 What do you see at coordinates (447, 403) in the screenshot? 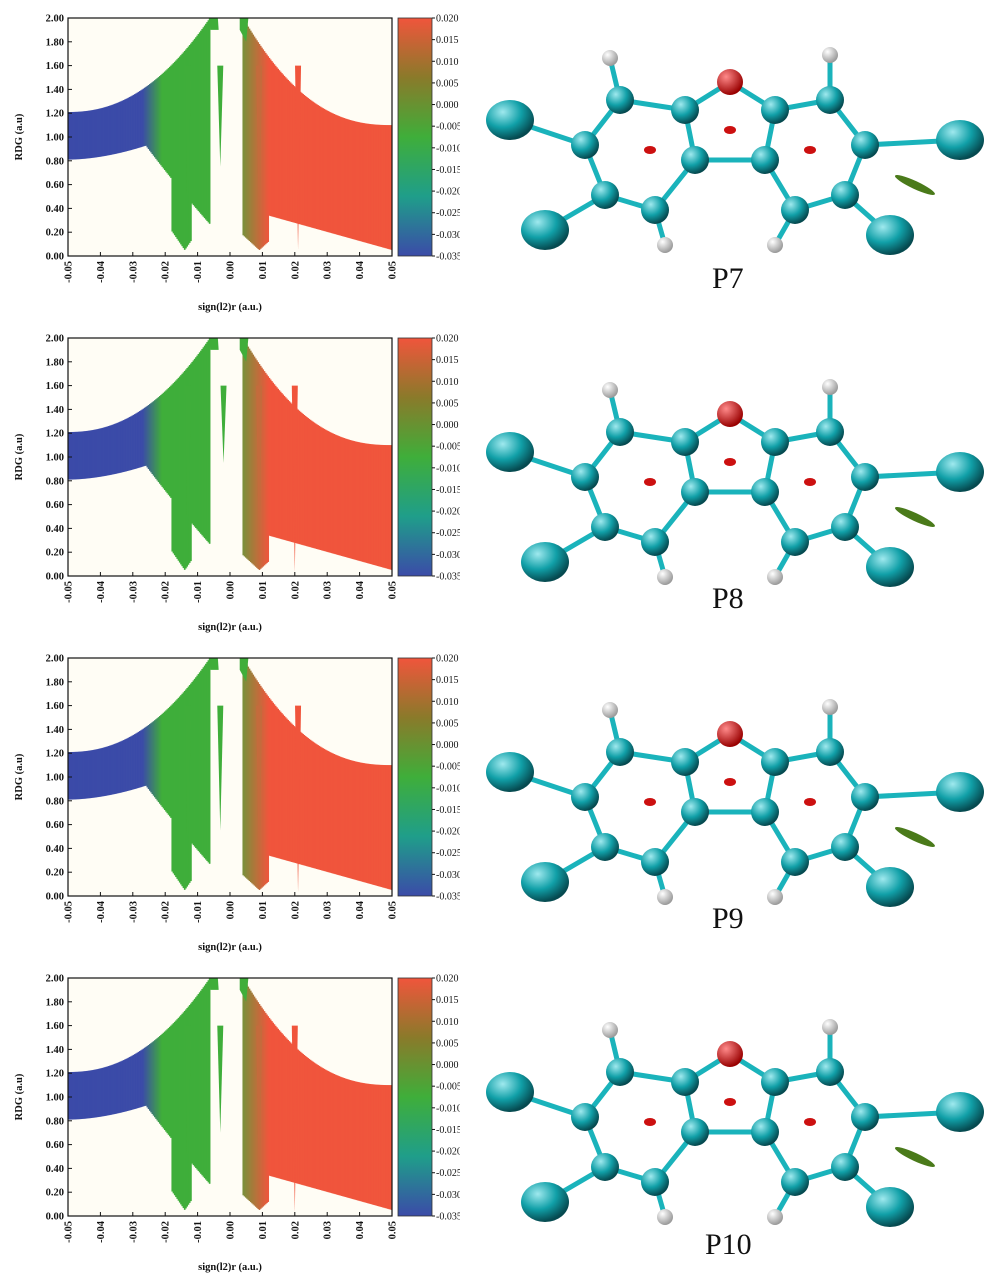
I see `colorbar-tick-label: 0.005` at bounding box center [447, 403].